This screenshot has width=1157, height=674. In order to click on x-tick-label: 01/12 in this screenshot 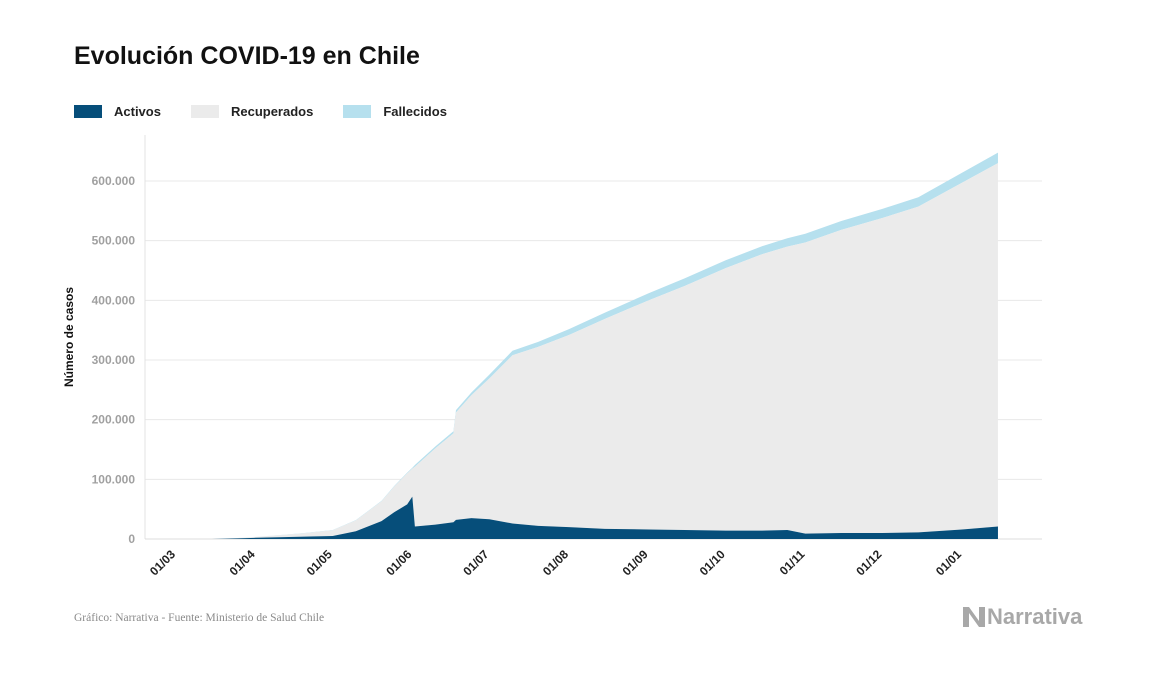, I will do `click(868, 562)`.